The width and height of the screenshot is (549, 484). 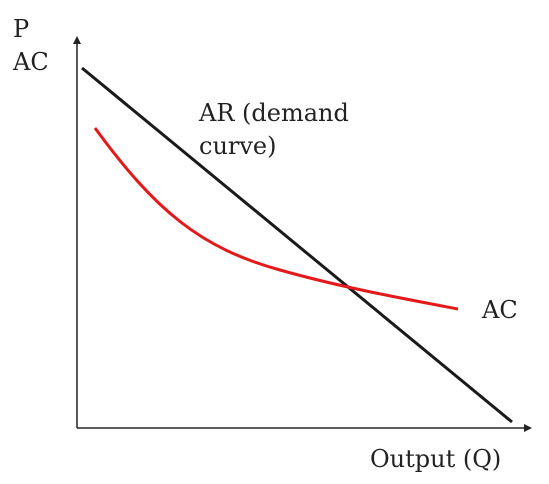 What do you see at coordinates (21, 29) in the screenshot?
I see `y-axis-label-p: P` at bounding box center [21, 29].